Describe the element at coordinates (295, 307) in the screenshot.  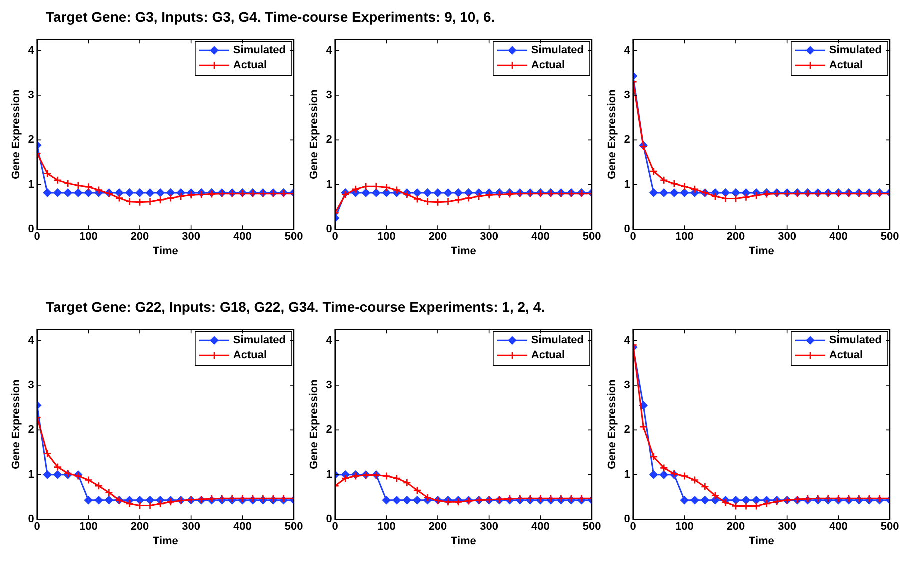
I see `chart-title: Target Gene: G22, Inputs: G18, G22, G34. Time-course Experiments: 1, 2, 4.` at that location.